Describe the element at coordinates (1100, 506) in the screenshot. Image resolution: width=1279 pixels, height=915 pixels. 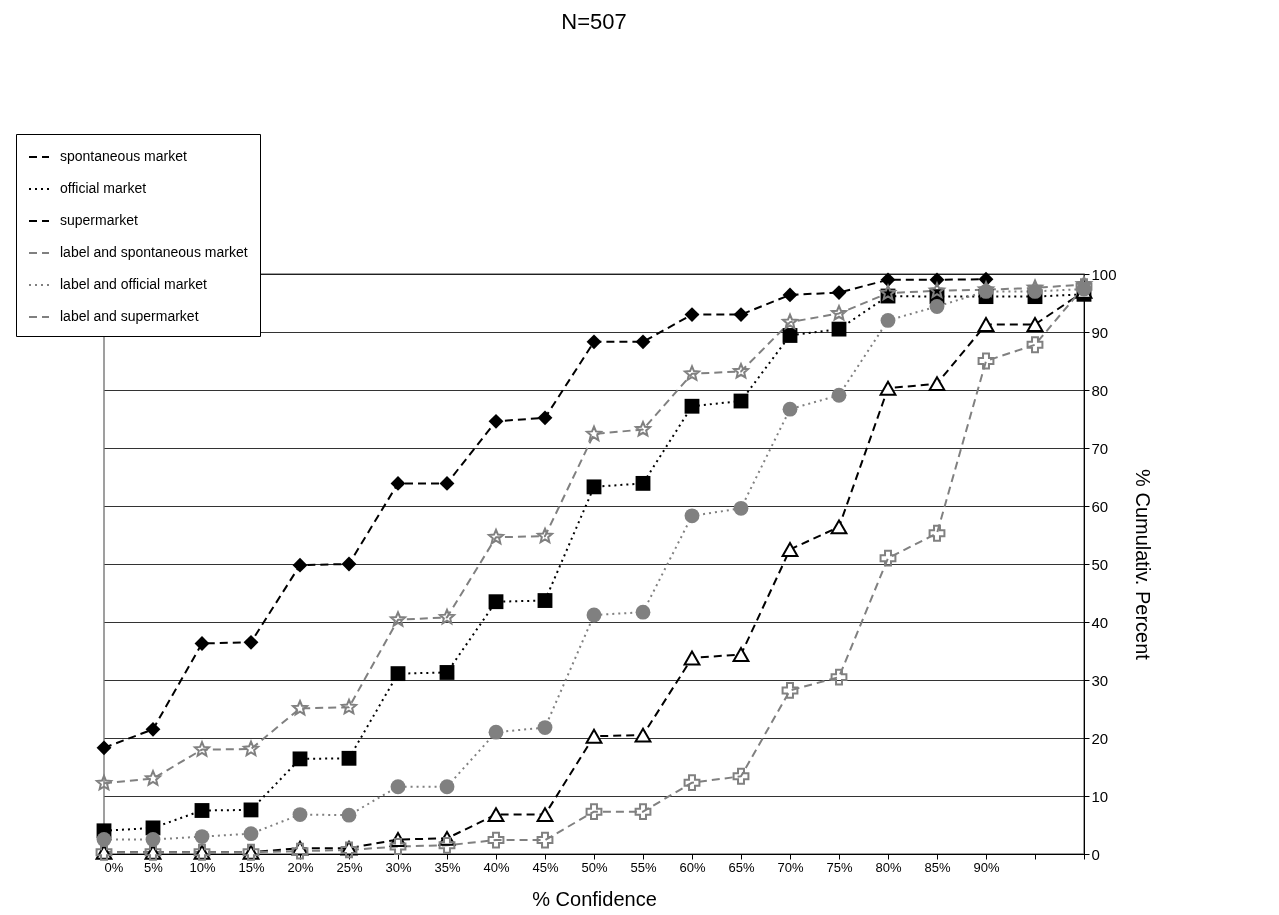
I see `y-tick-label: 60` at that location.